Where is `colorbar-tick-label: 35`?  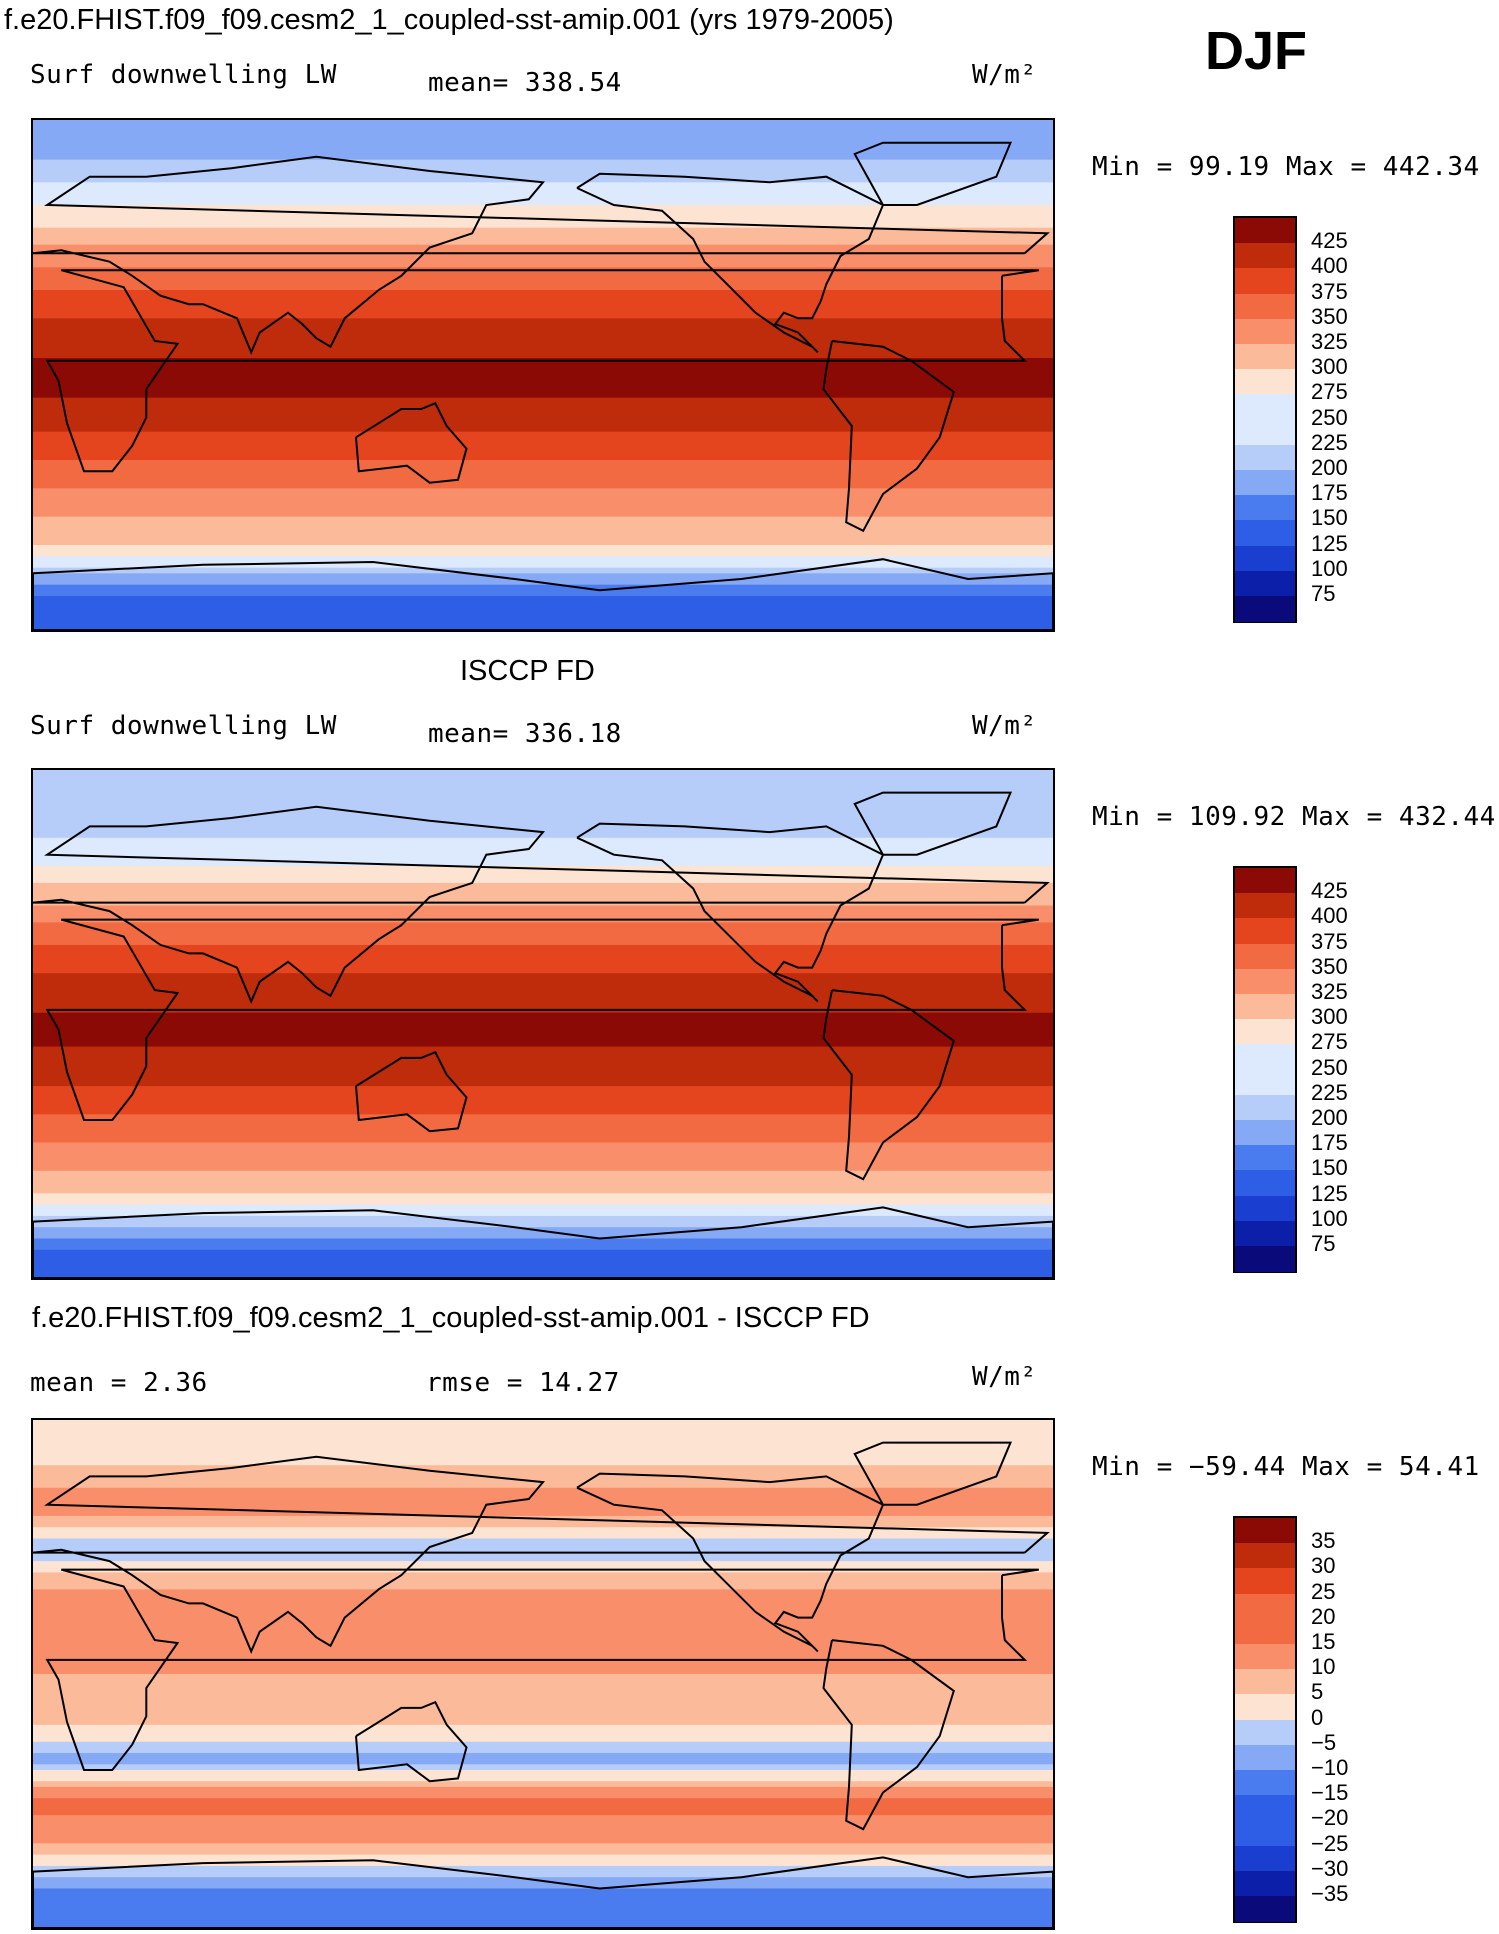
colorbar-tick-label: 35 is located at coordinates (1323, 1541).